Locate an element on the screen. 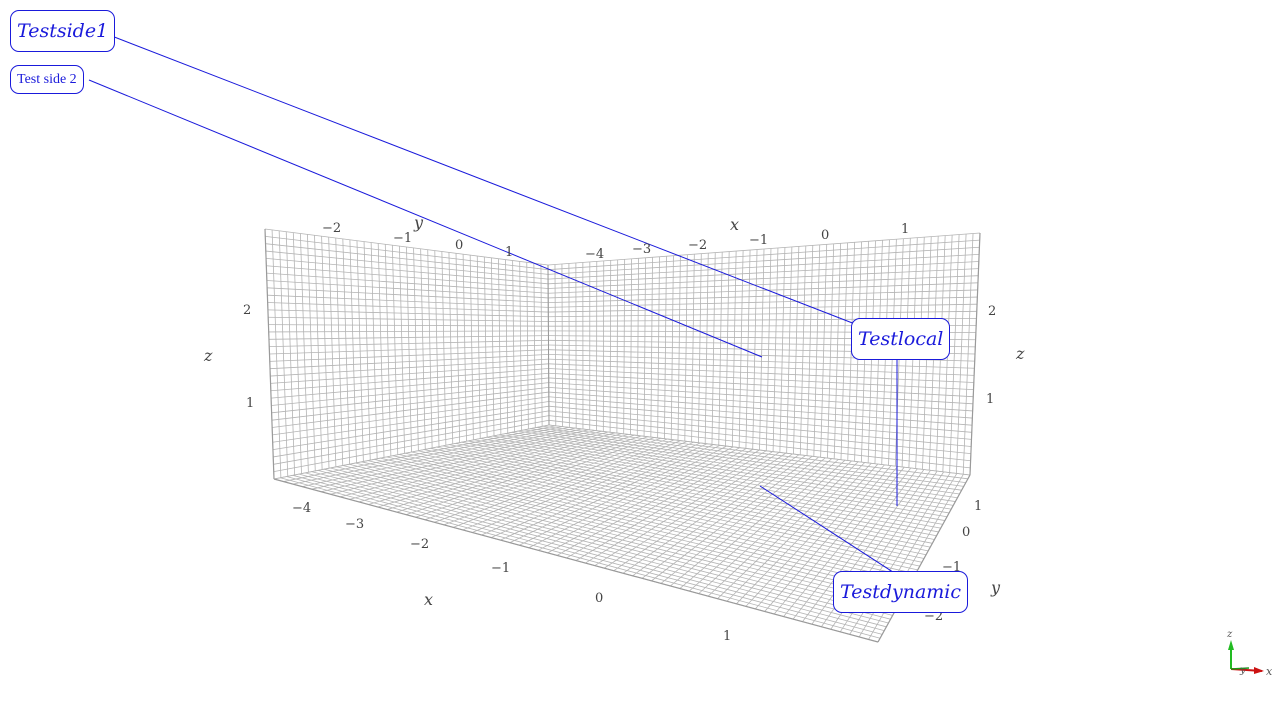 The width and height of the screenshot is (1280, 720). annotation-test-side2: Test side 2 is located at coordinates (47, 79).